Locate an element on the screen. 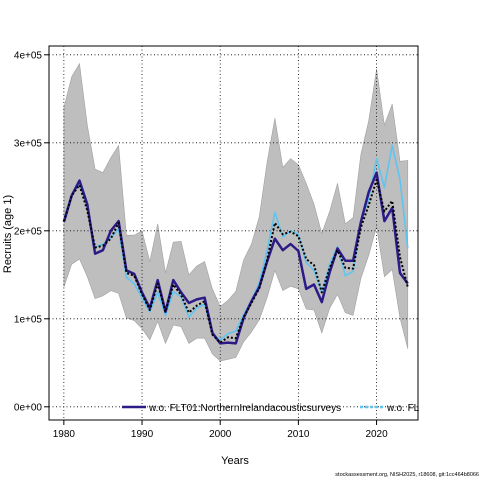  y-axis: 0e+00 1e+05 2e+05 3e+05 4e+05 is located at coordinates (31, 231).